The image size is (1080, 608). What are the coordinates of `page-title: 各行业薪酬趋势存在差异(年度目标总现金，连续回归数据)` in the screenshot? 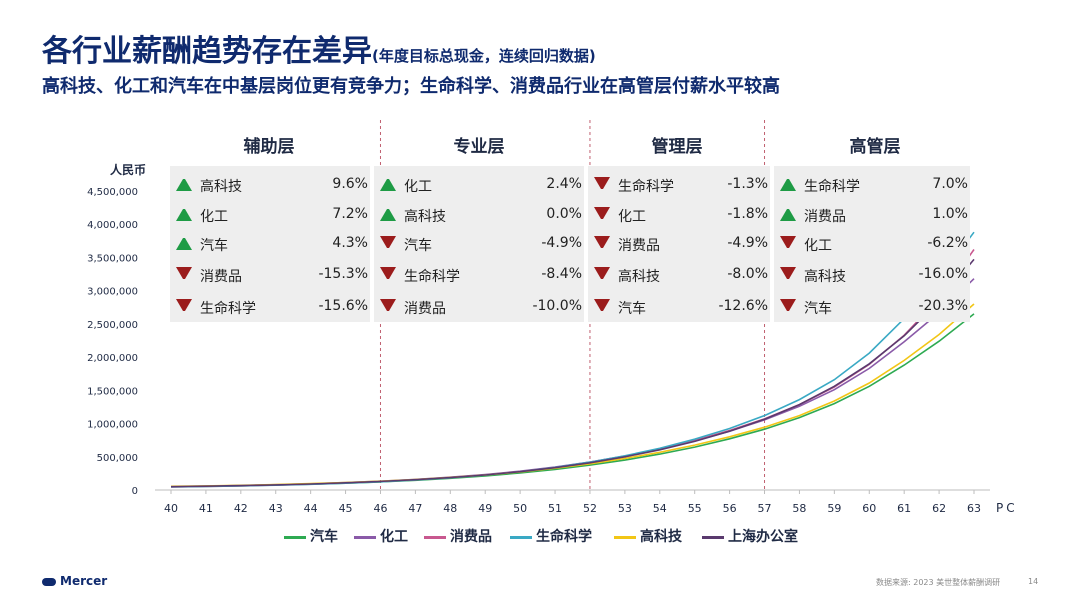 It's located at (319, 48).